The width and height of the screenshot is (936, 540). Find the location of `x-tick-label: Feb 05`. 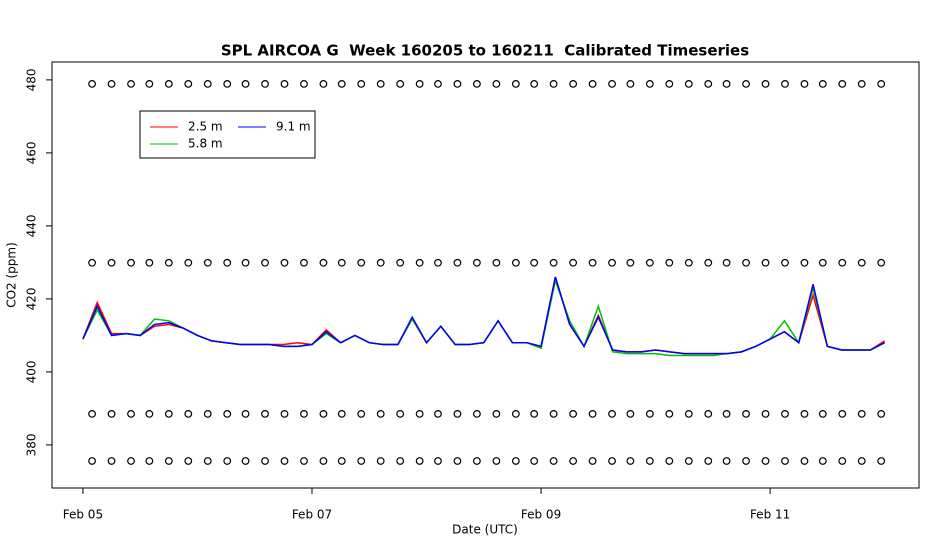

x-tick-label: Feb 05 is located at coordinates (83, 515).